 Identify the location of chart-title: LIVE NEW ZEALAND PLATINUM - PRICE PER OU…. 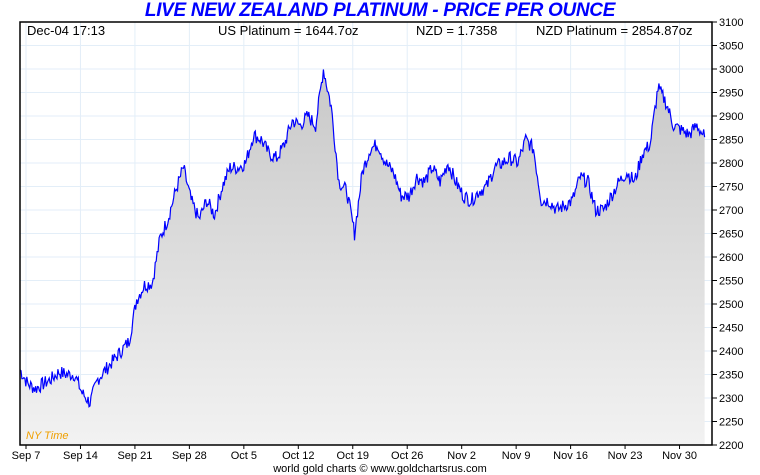
(380, 10).